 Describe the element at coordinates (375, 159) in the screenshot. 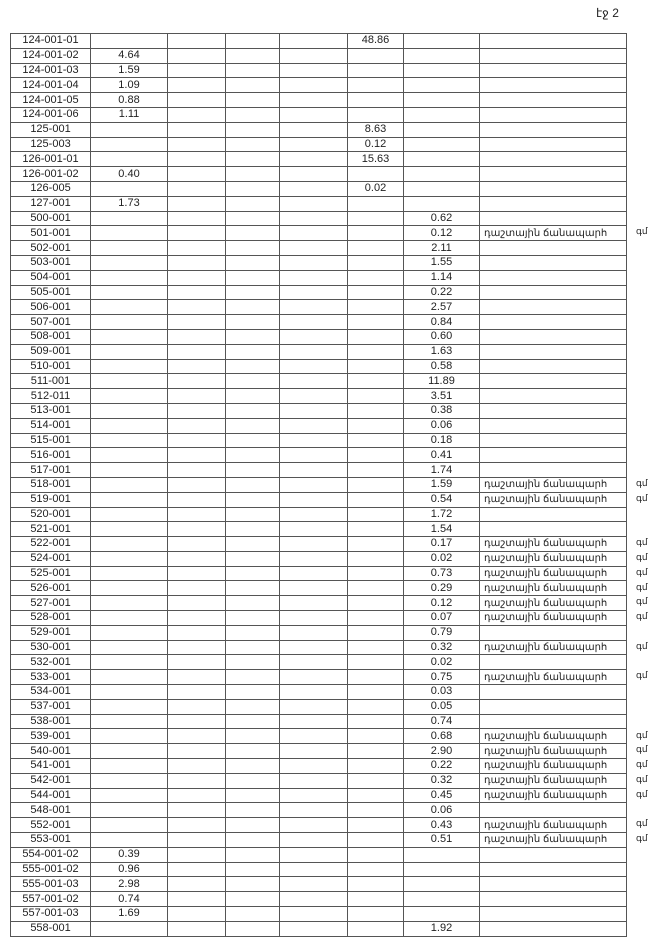

I see `area-value: 15.63` at that location.